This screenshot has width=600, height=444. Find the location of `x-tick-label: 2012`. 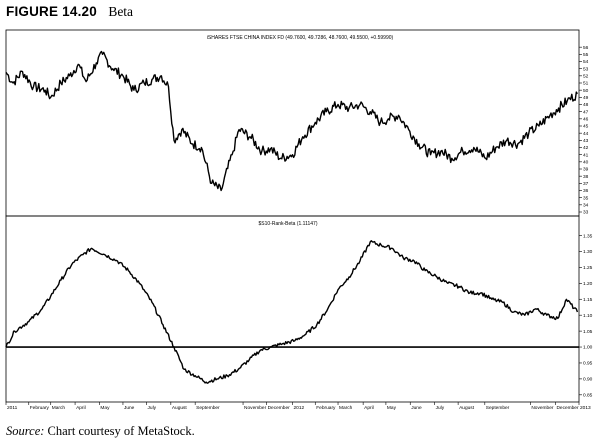

x-tick-label: 2012 is located at coordinates (299, 408).